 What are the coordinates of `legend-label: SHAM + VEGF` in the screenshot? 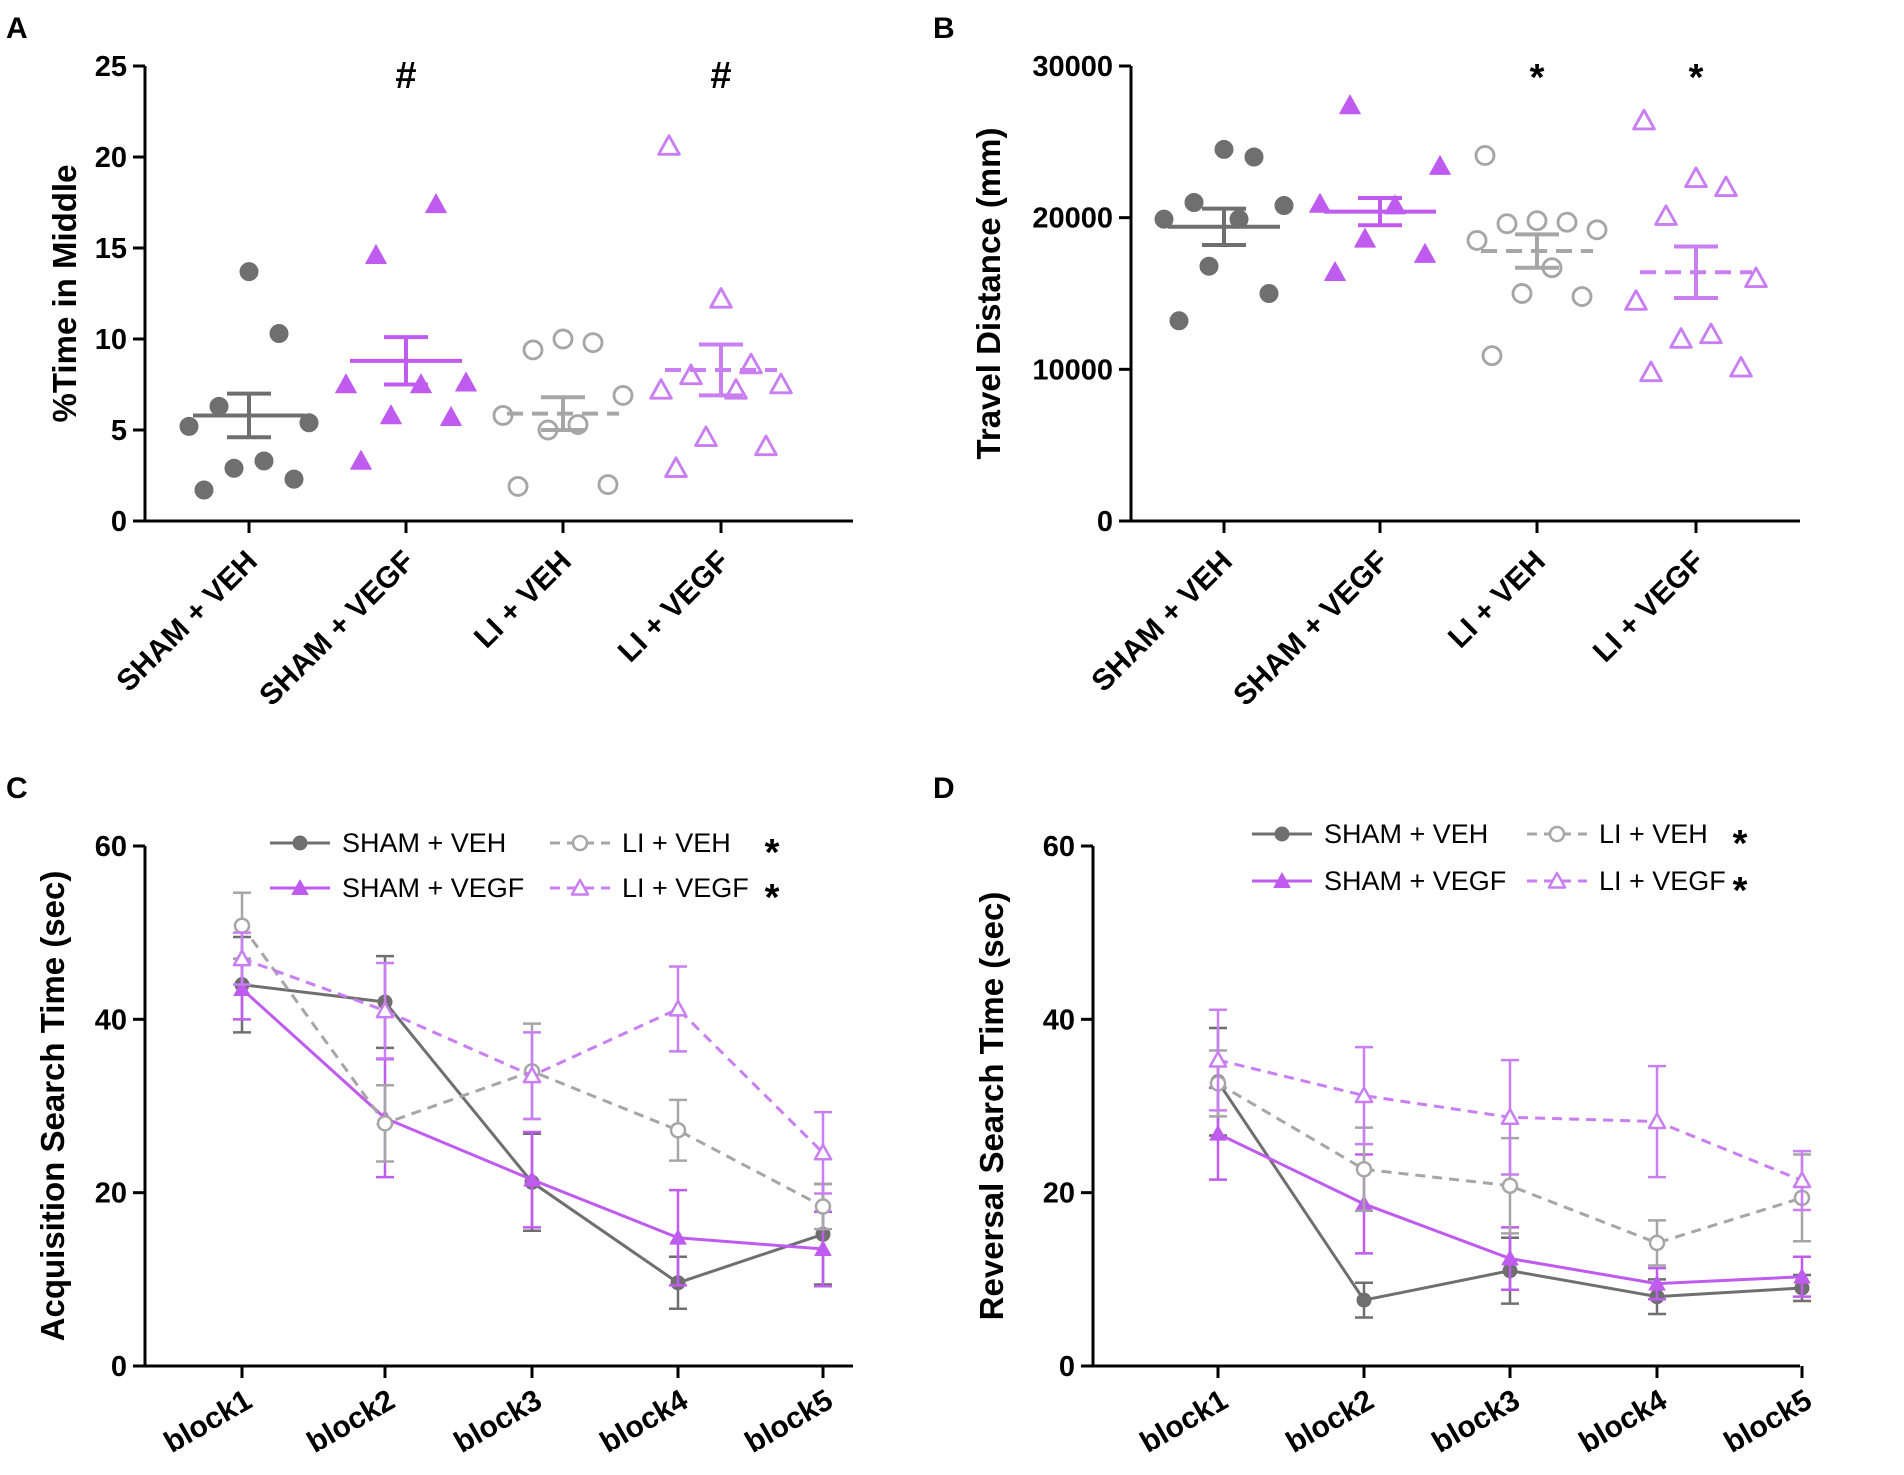 It's located at (433, 888).